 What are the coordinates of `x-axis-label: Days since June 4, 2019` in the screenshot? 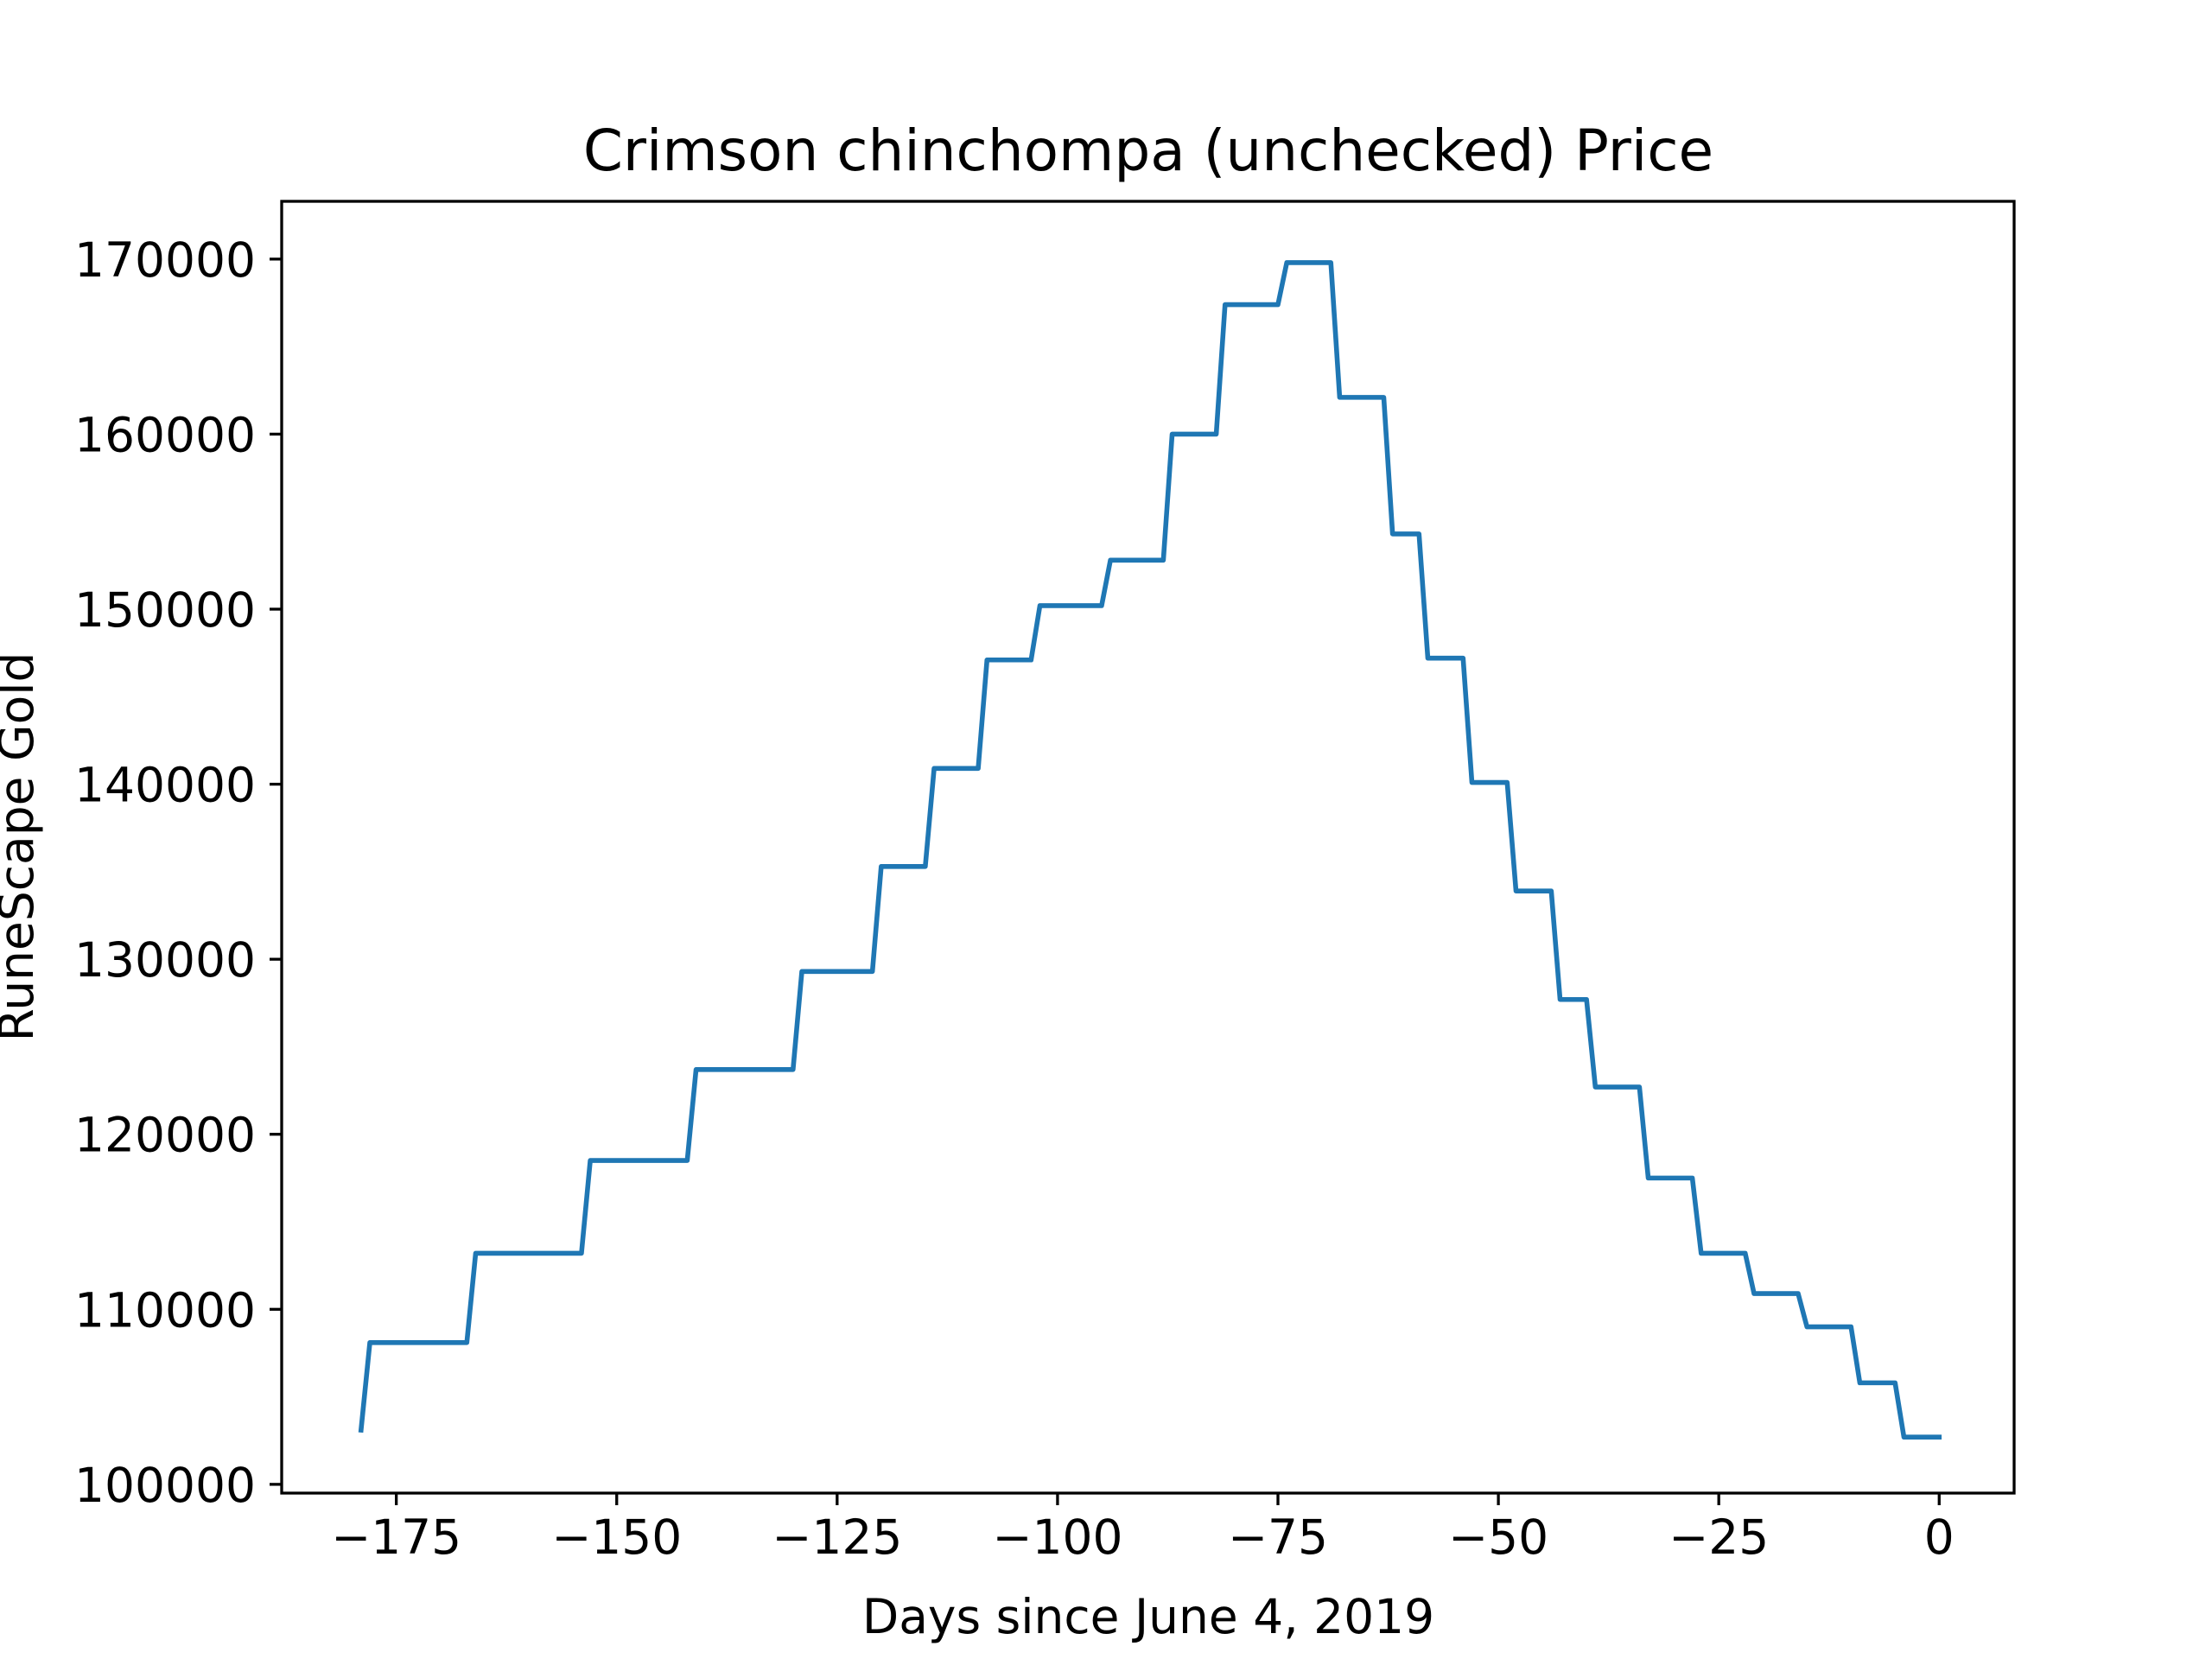 It's located at (1148, 1616).